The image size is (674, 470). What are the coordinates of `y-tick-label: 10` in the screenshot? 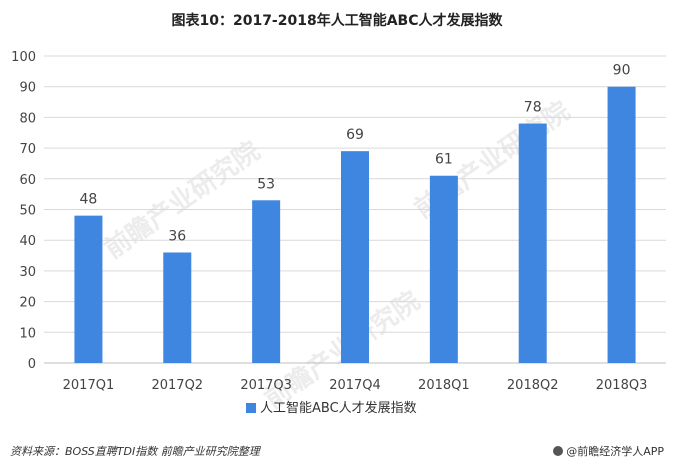 It's located at (27, 333).